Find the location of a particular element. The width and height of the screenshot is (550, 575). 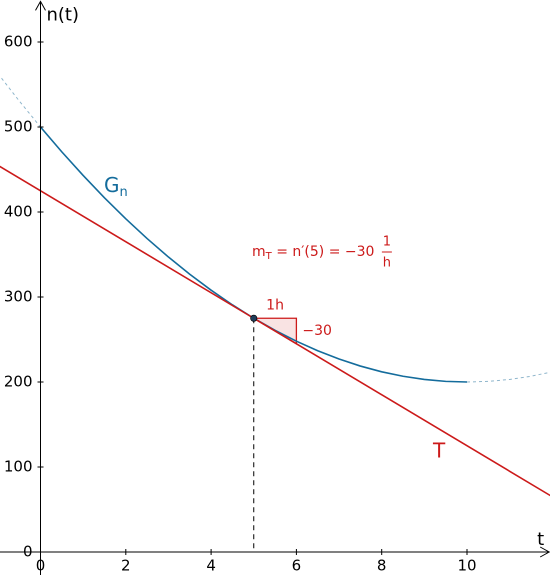

x-tick-label: 2 is located at coordinates (126, 566).